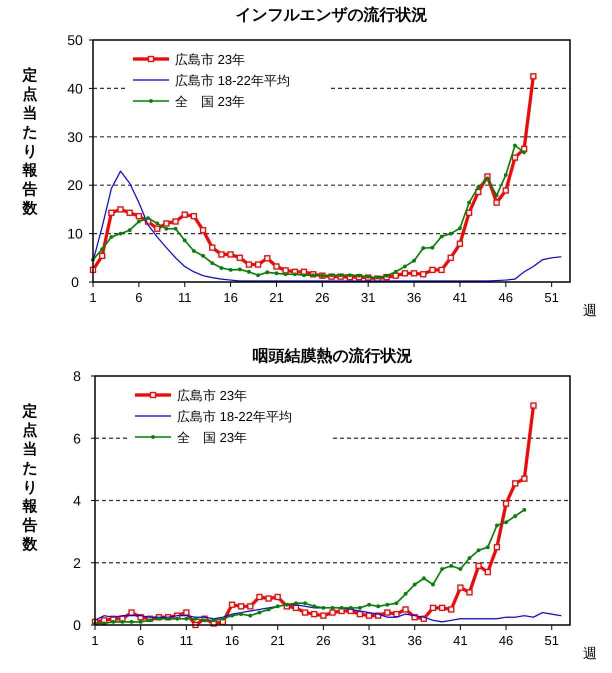 The width and height of the screenshot is (612, 673). What do you see at coordinates (332, 355) in the screenshot?
I see `chart-title: 咽頭結膜熱の流行状況` at bounding box center [332, 355].